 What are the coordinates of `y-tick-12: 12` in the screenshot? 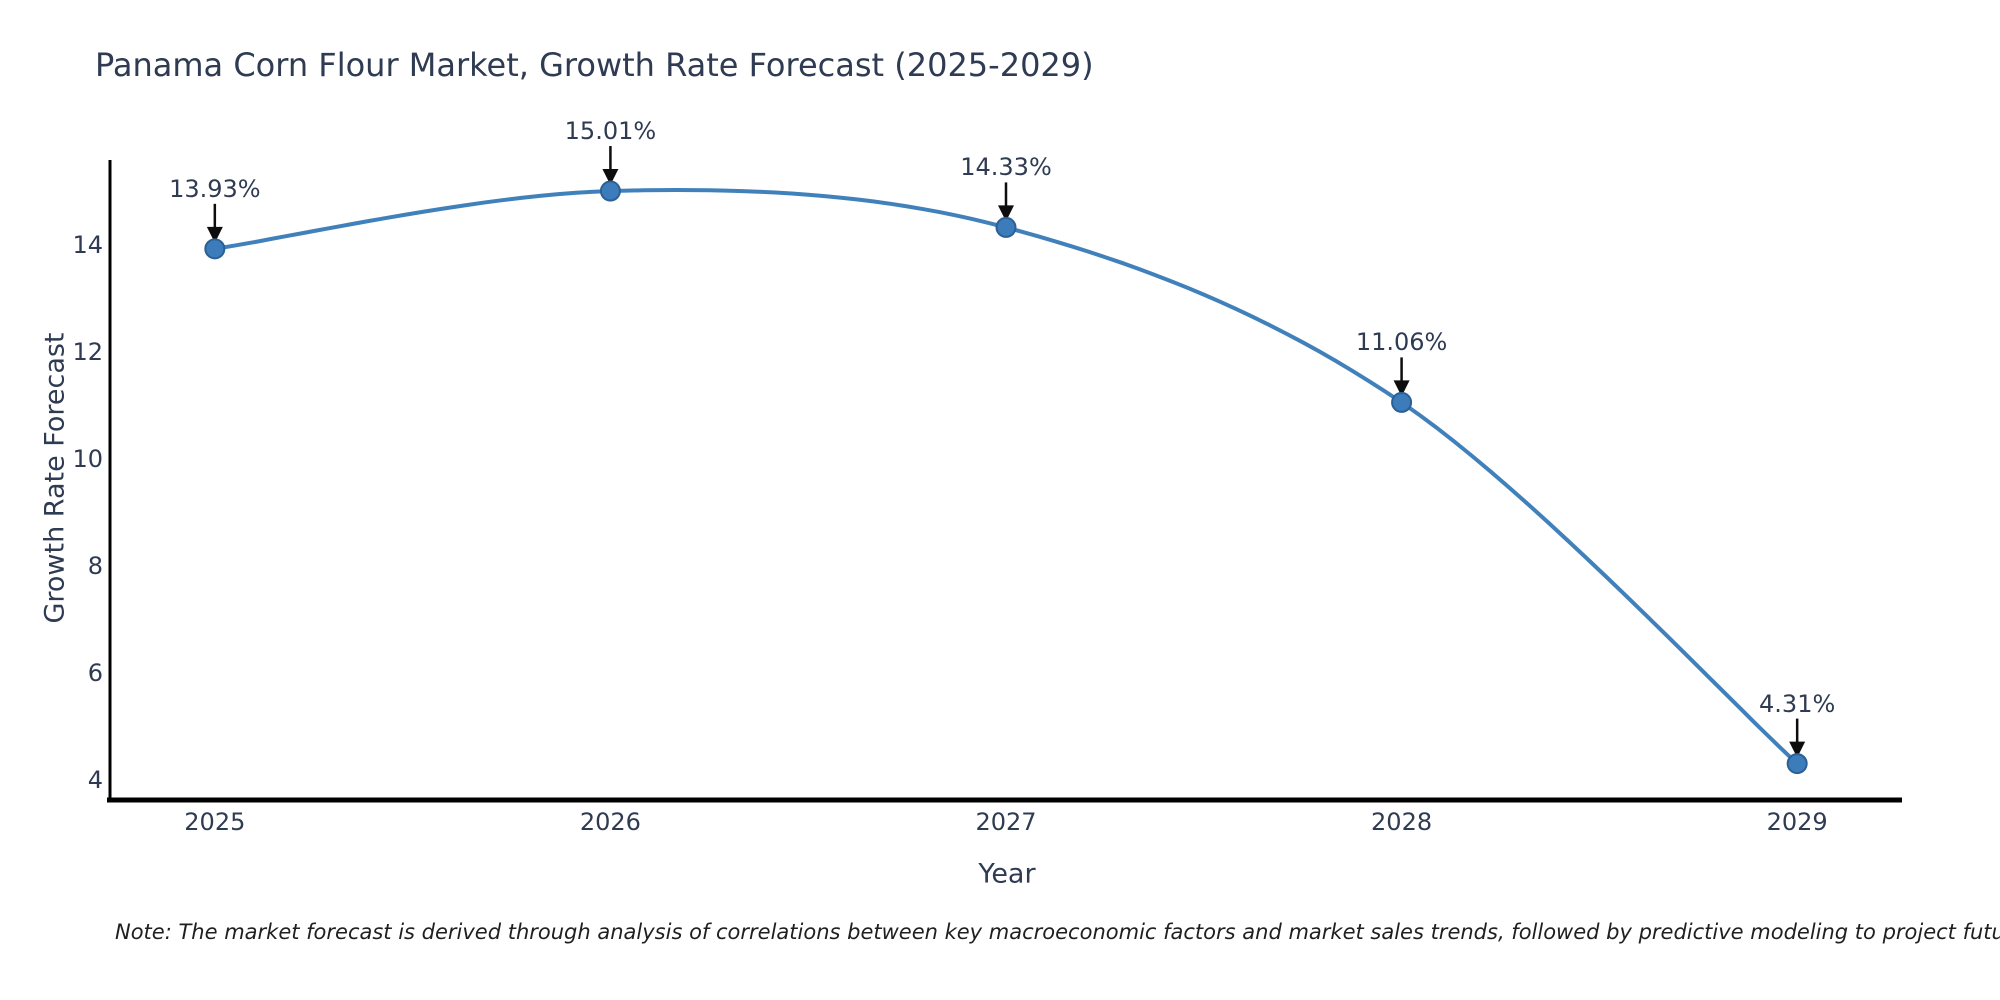 It's located at (87, 352).